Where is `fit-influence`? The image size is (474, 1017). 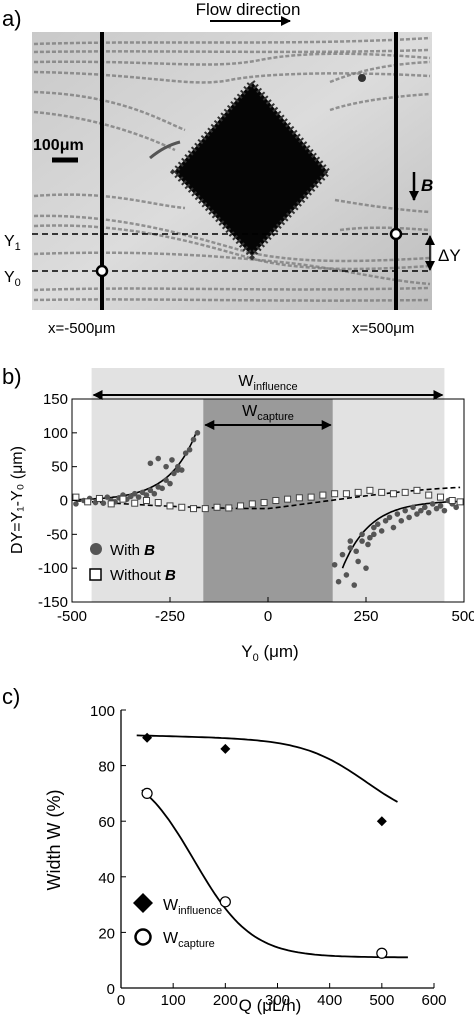 fit-influence is located at coordinates (267, 768).